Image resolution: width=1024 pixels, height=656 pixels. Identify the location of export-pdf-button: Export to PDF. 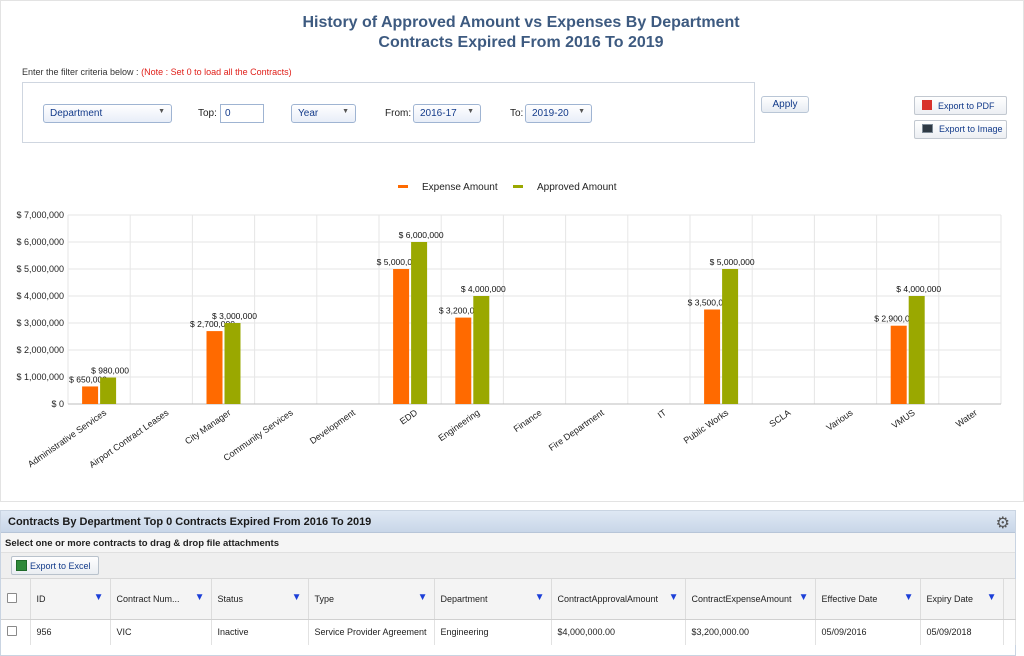
(960, 105).